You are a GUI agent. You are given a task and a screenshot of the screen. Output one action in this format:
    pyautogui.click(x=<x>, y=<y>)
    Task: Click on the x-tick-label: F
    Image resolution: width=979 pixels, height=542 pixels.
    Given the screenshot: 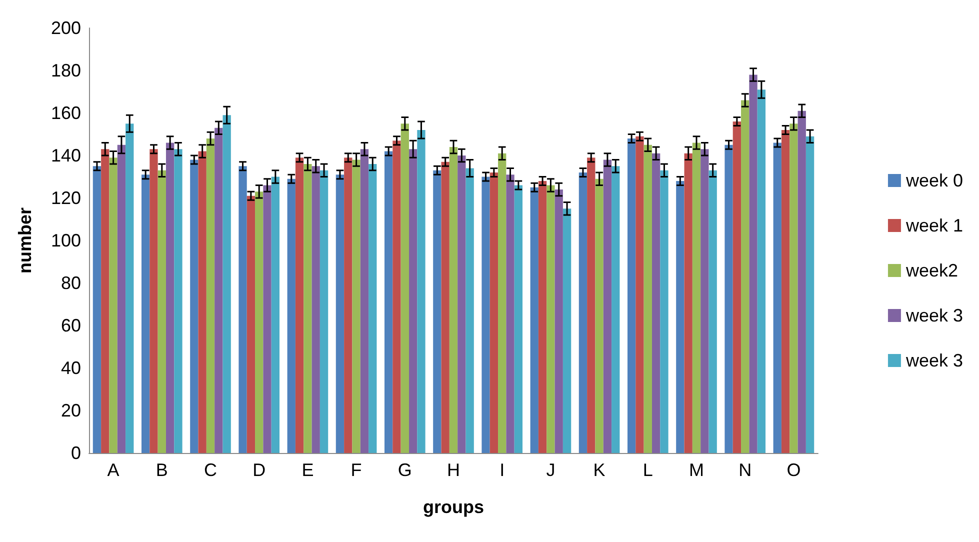 What is the action you would take?
    pyautogui.click(x=356, y=470)
    